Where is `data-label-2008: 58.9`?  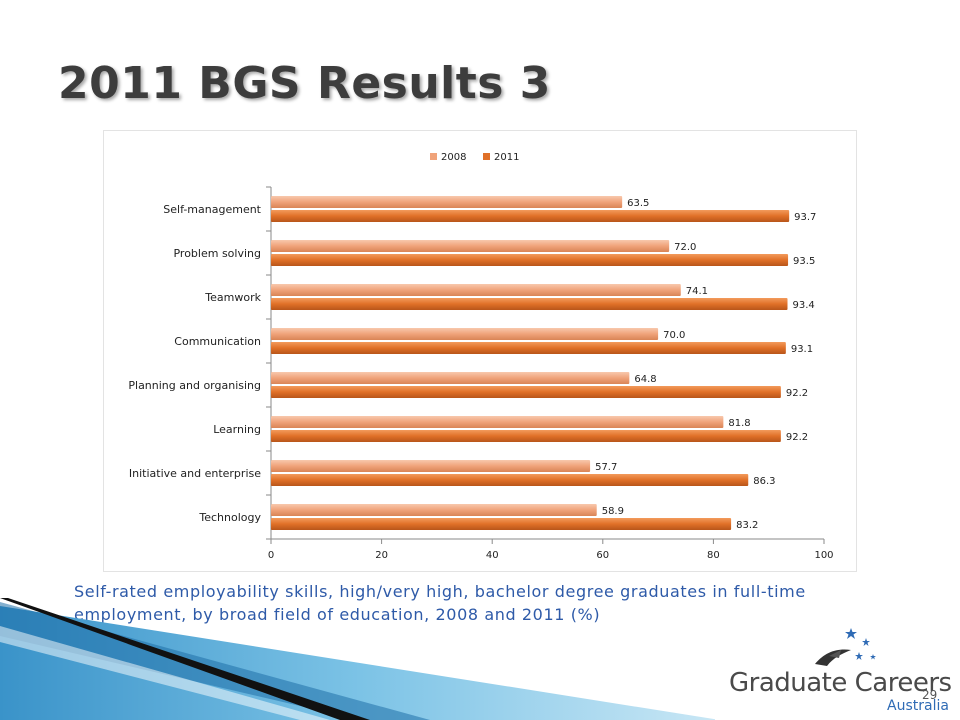
data-label-2008: 58.9 is located at coordinates (613, 511).